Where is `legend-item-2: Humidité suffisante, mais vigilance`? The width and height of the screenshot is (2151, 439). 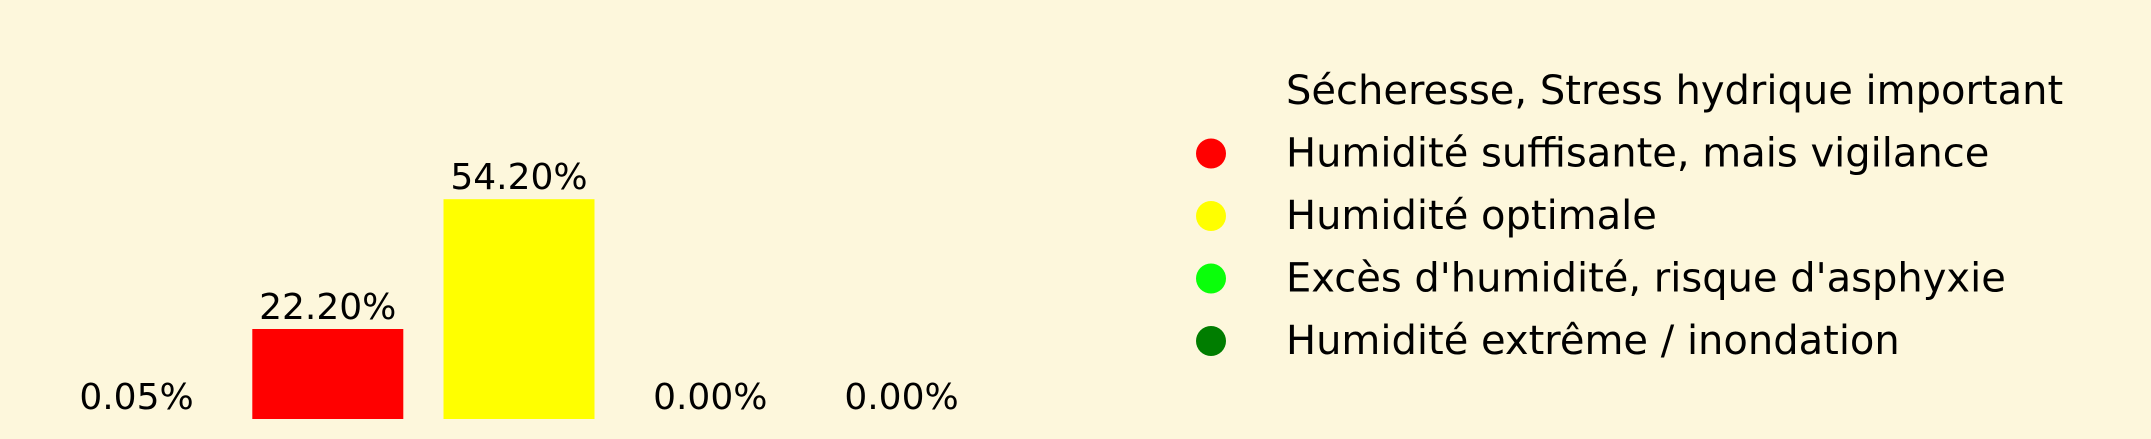
legend-item-2: Humidité suffisante, mais vigilance is located at coordinates (1592, 154).